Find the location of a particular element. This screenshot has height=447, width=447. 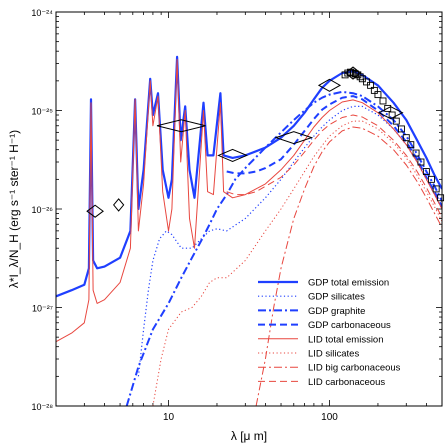

y-tick-label: 10⁻²⁵ is located at coordinates (43, 112).